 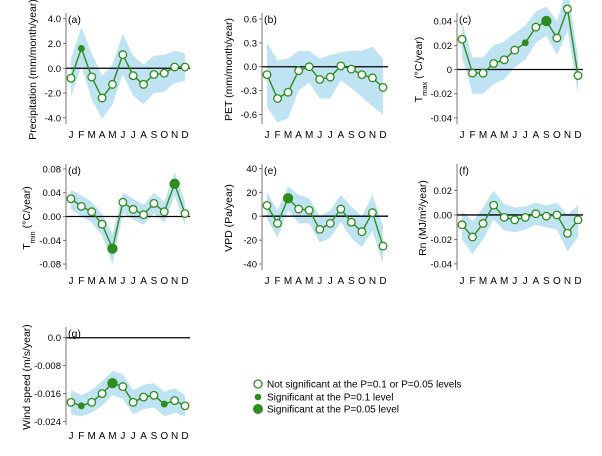 What do you see at coordinates (74, 334) in the screenshot?
I see `panel-label: (g)` at bounding box center [74, 334].